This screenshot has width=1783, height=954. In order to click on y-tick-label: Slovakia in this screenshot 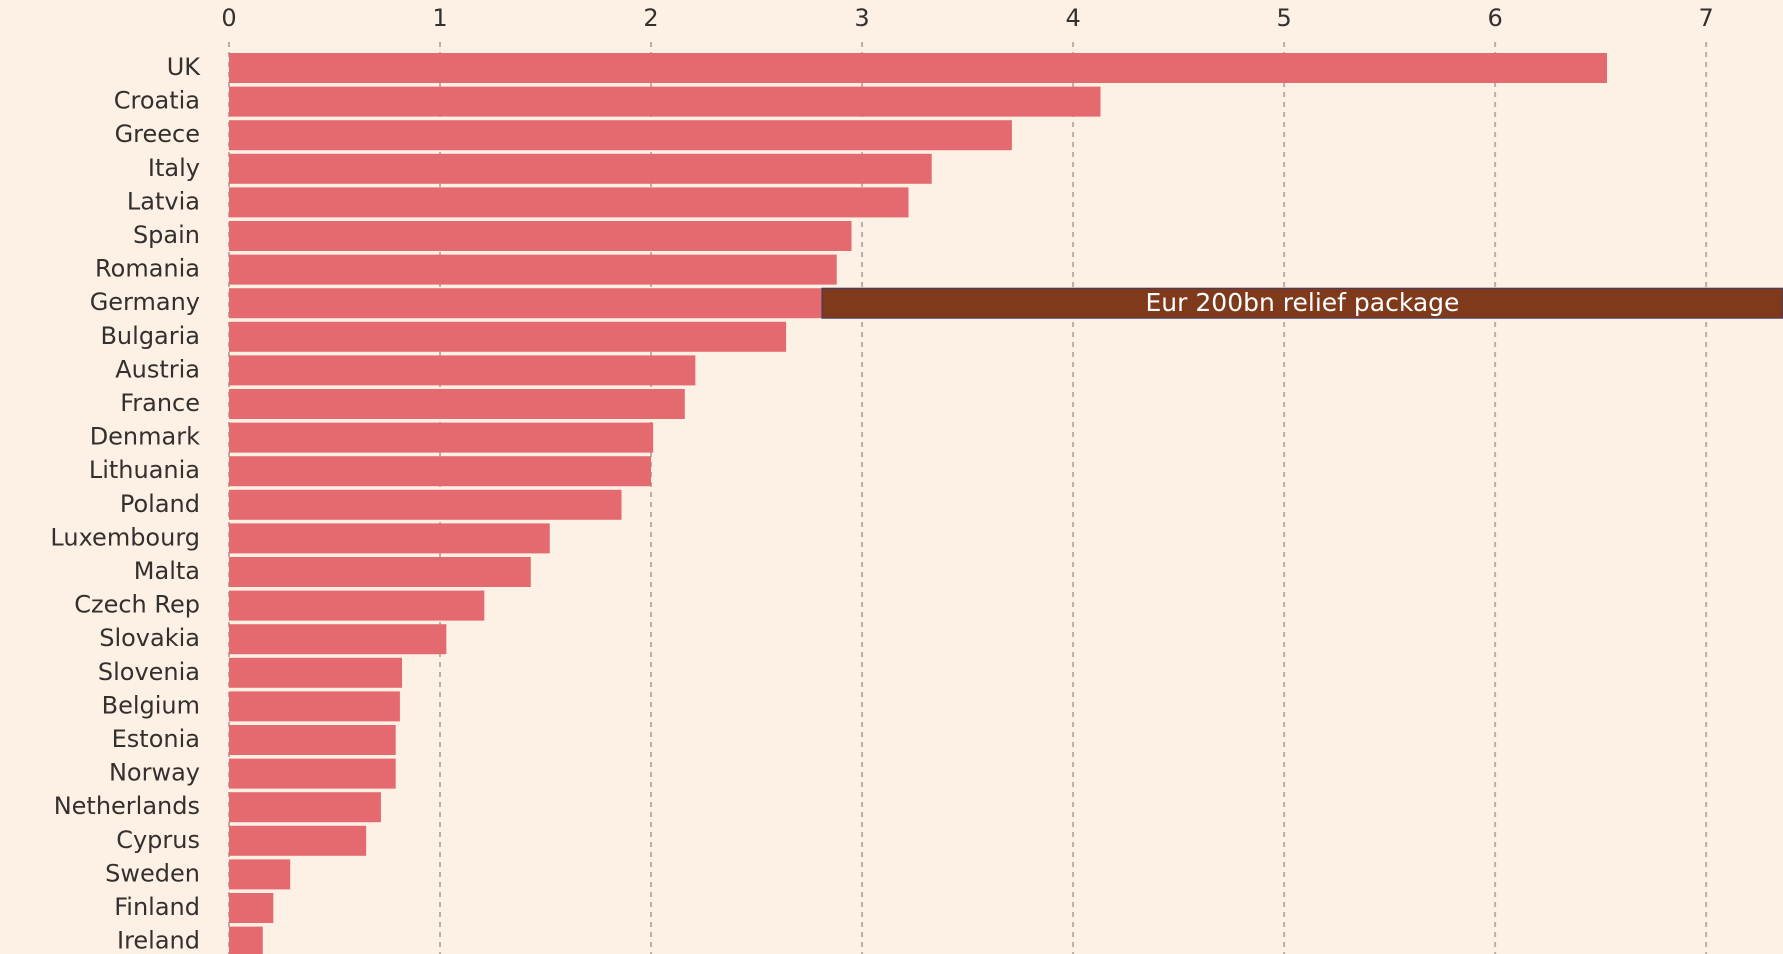, I will do `click(149, 638)`.